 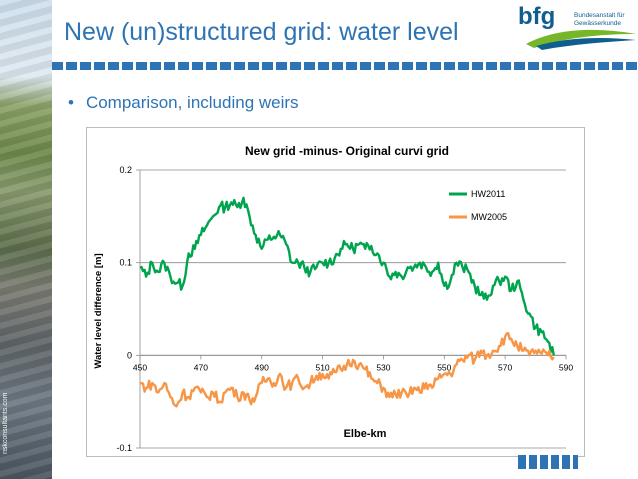 What do you see at coordinates (478, 205) in the screenshot?
I see `chart-legend: HW2011 MW2005` at bounding box center [478, 205].